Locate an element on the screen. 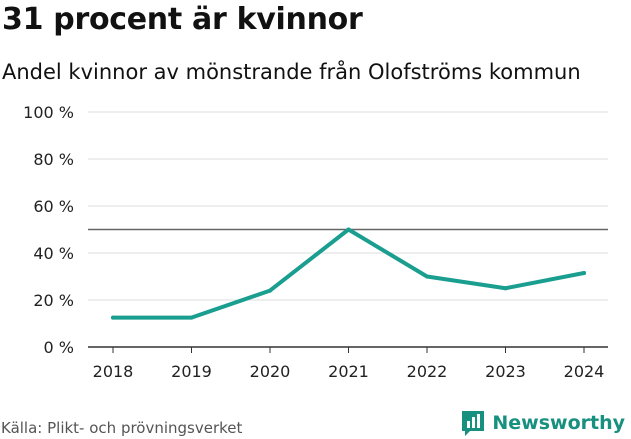  source-note: Källa: Plikt- och prövningsverket is located at coordinates (122, 428).